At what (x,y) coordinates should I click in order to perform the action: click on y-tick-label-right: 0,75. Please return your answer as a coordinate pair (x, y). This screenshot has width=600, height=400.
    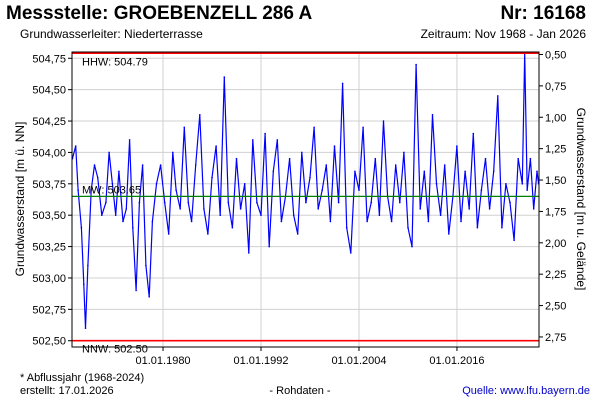
    Looking at the image, I should click on (555, 87).